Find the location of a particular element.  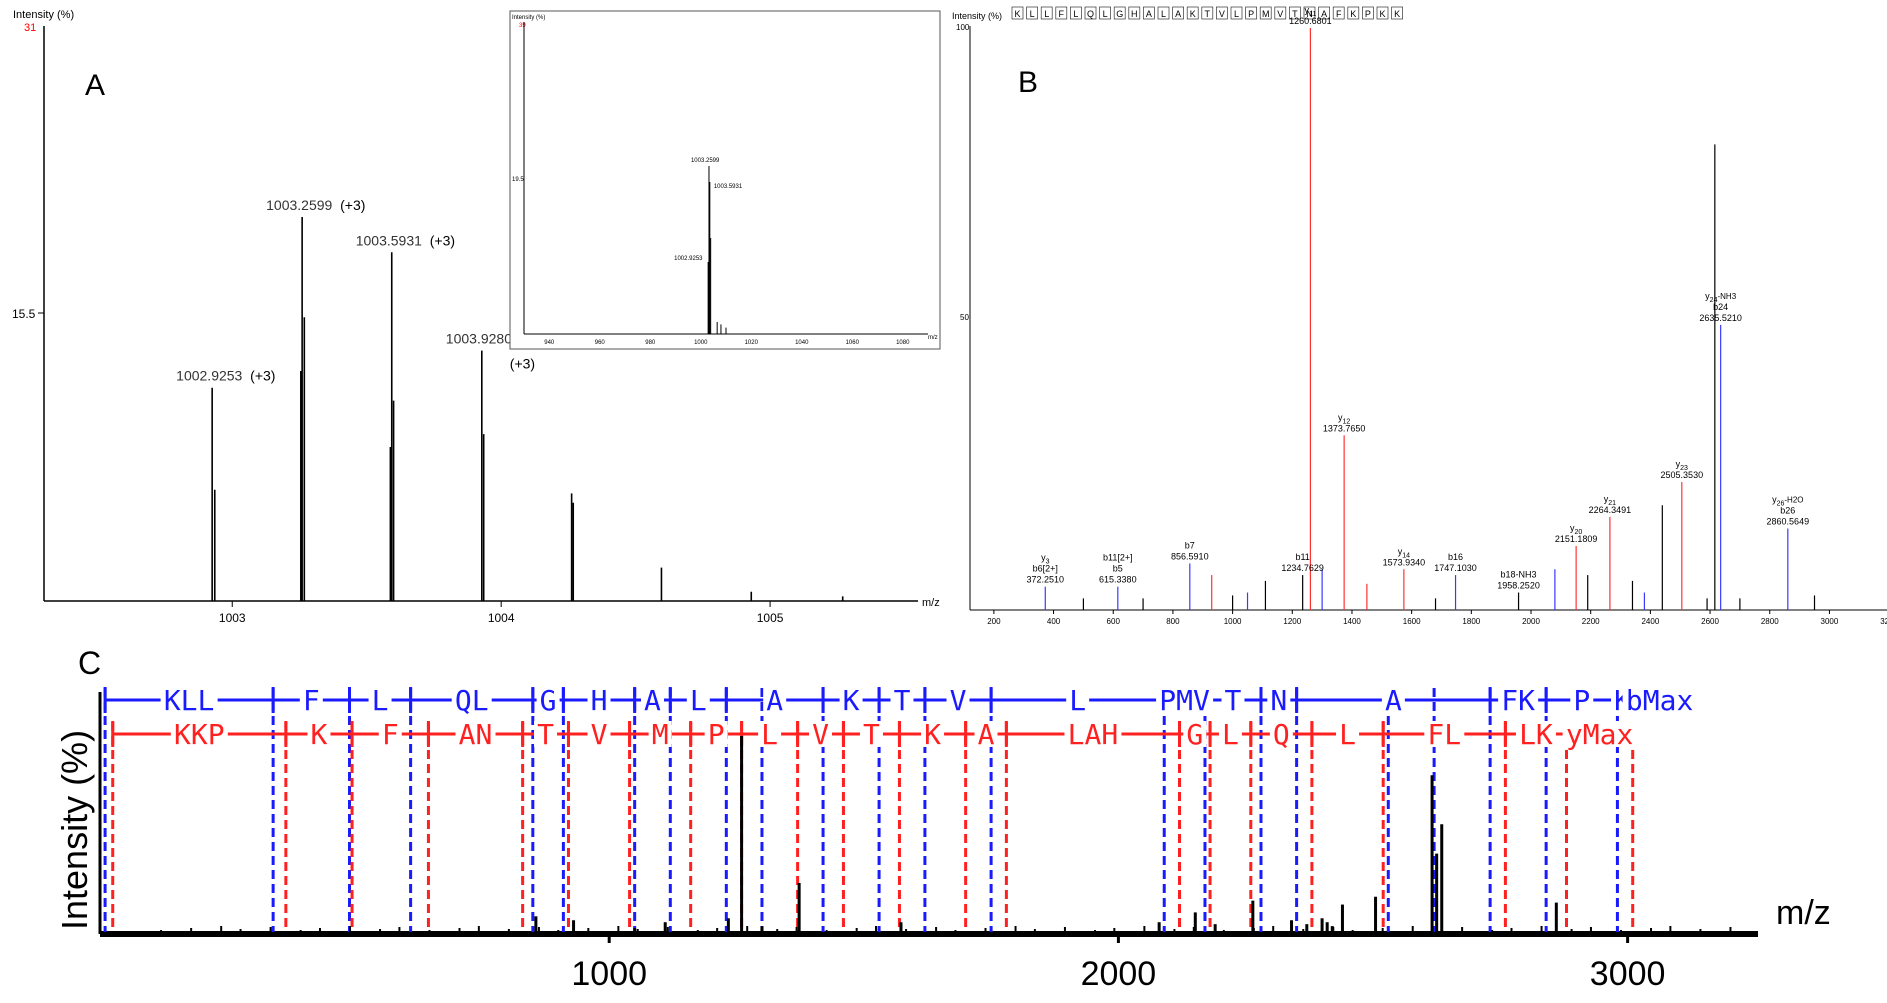

panel-a-ytick-mid: 15.5 is located at coordinates (24, 314).